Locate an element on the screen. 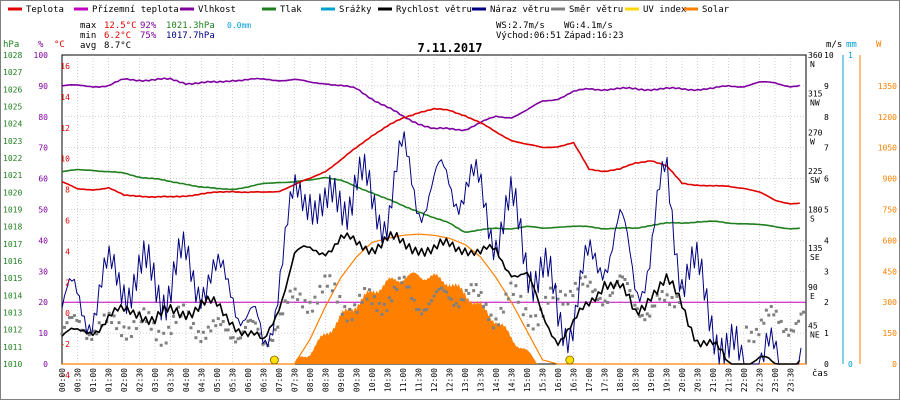 The image size is (900, 400). pressure-line is located at coordinates (430, 200).